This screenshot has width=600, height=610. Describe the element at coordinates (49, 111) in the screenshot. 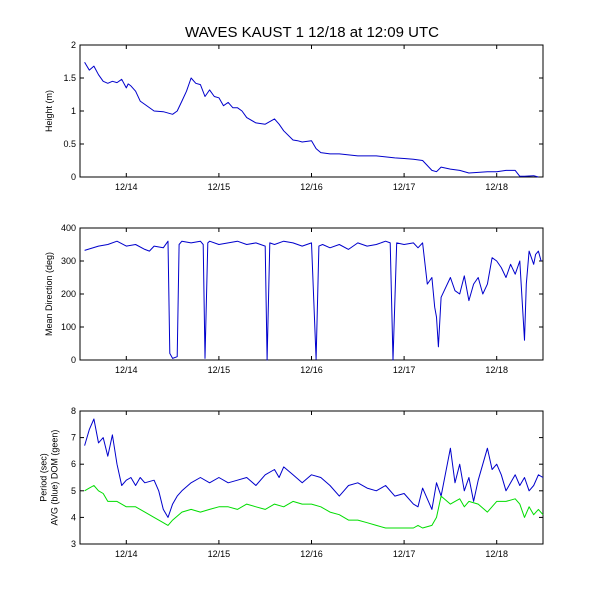

I see `y-axis-label: Height (m)` at that location.